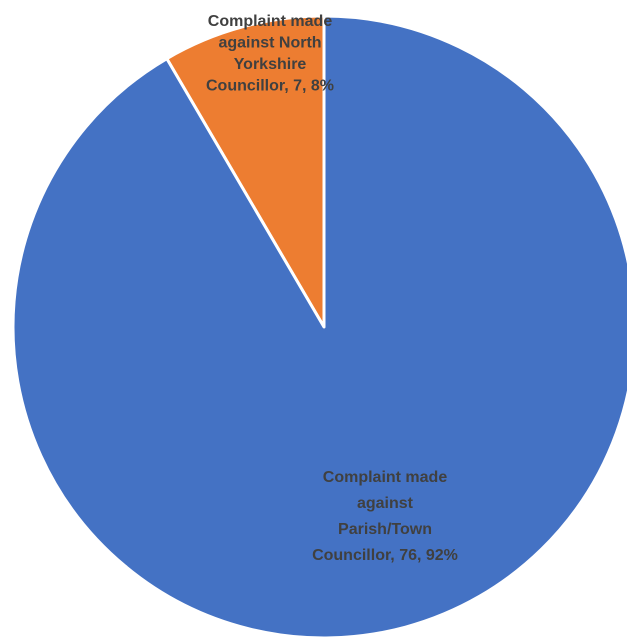 This screenshot has width=627, height=637. What do you see at coordinates (385, 477) in the screenshot?
I see `data-label-2-line-1: Complaint made` at bounding box center [385, 477].